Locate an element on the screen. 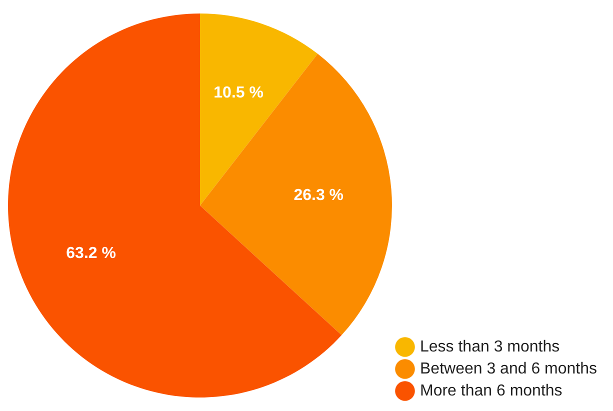  legend-label: Between 3 and 6 months is located at coordinates (509, 369).